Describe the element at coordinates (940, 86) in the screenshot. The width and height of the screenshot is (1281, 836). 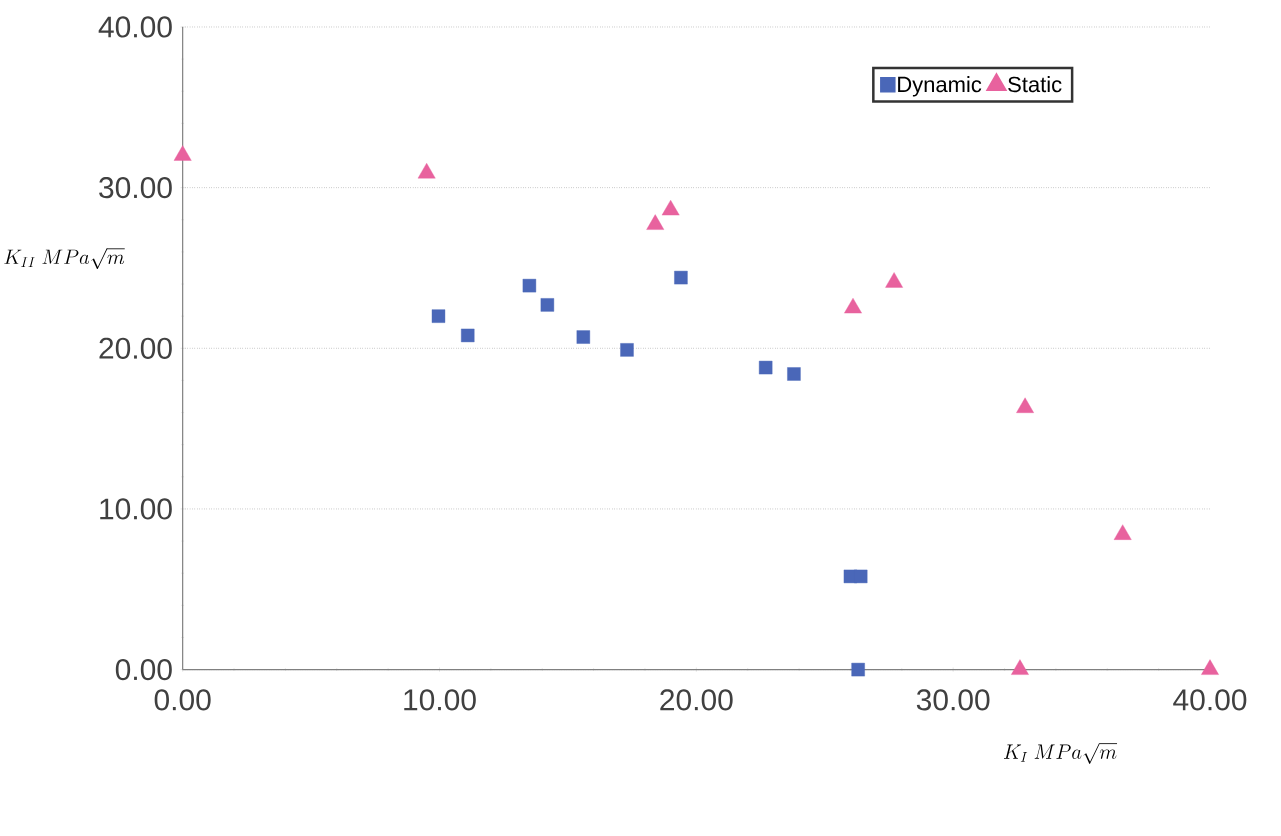
I see `legend-label: Dynamic` at that location.